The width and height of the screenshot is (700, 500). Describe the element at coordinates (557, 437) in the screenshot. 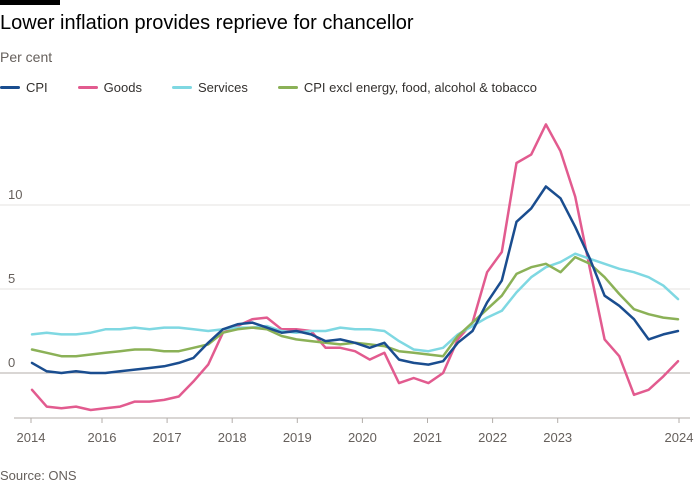

I see `x-tick-label: 2023` at that location.